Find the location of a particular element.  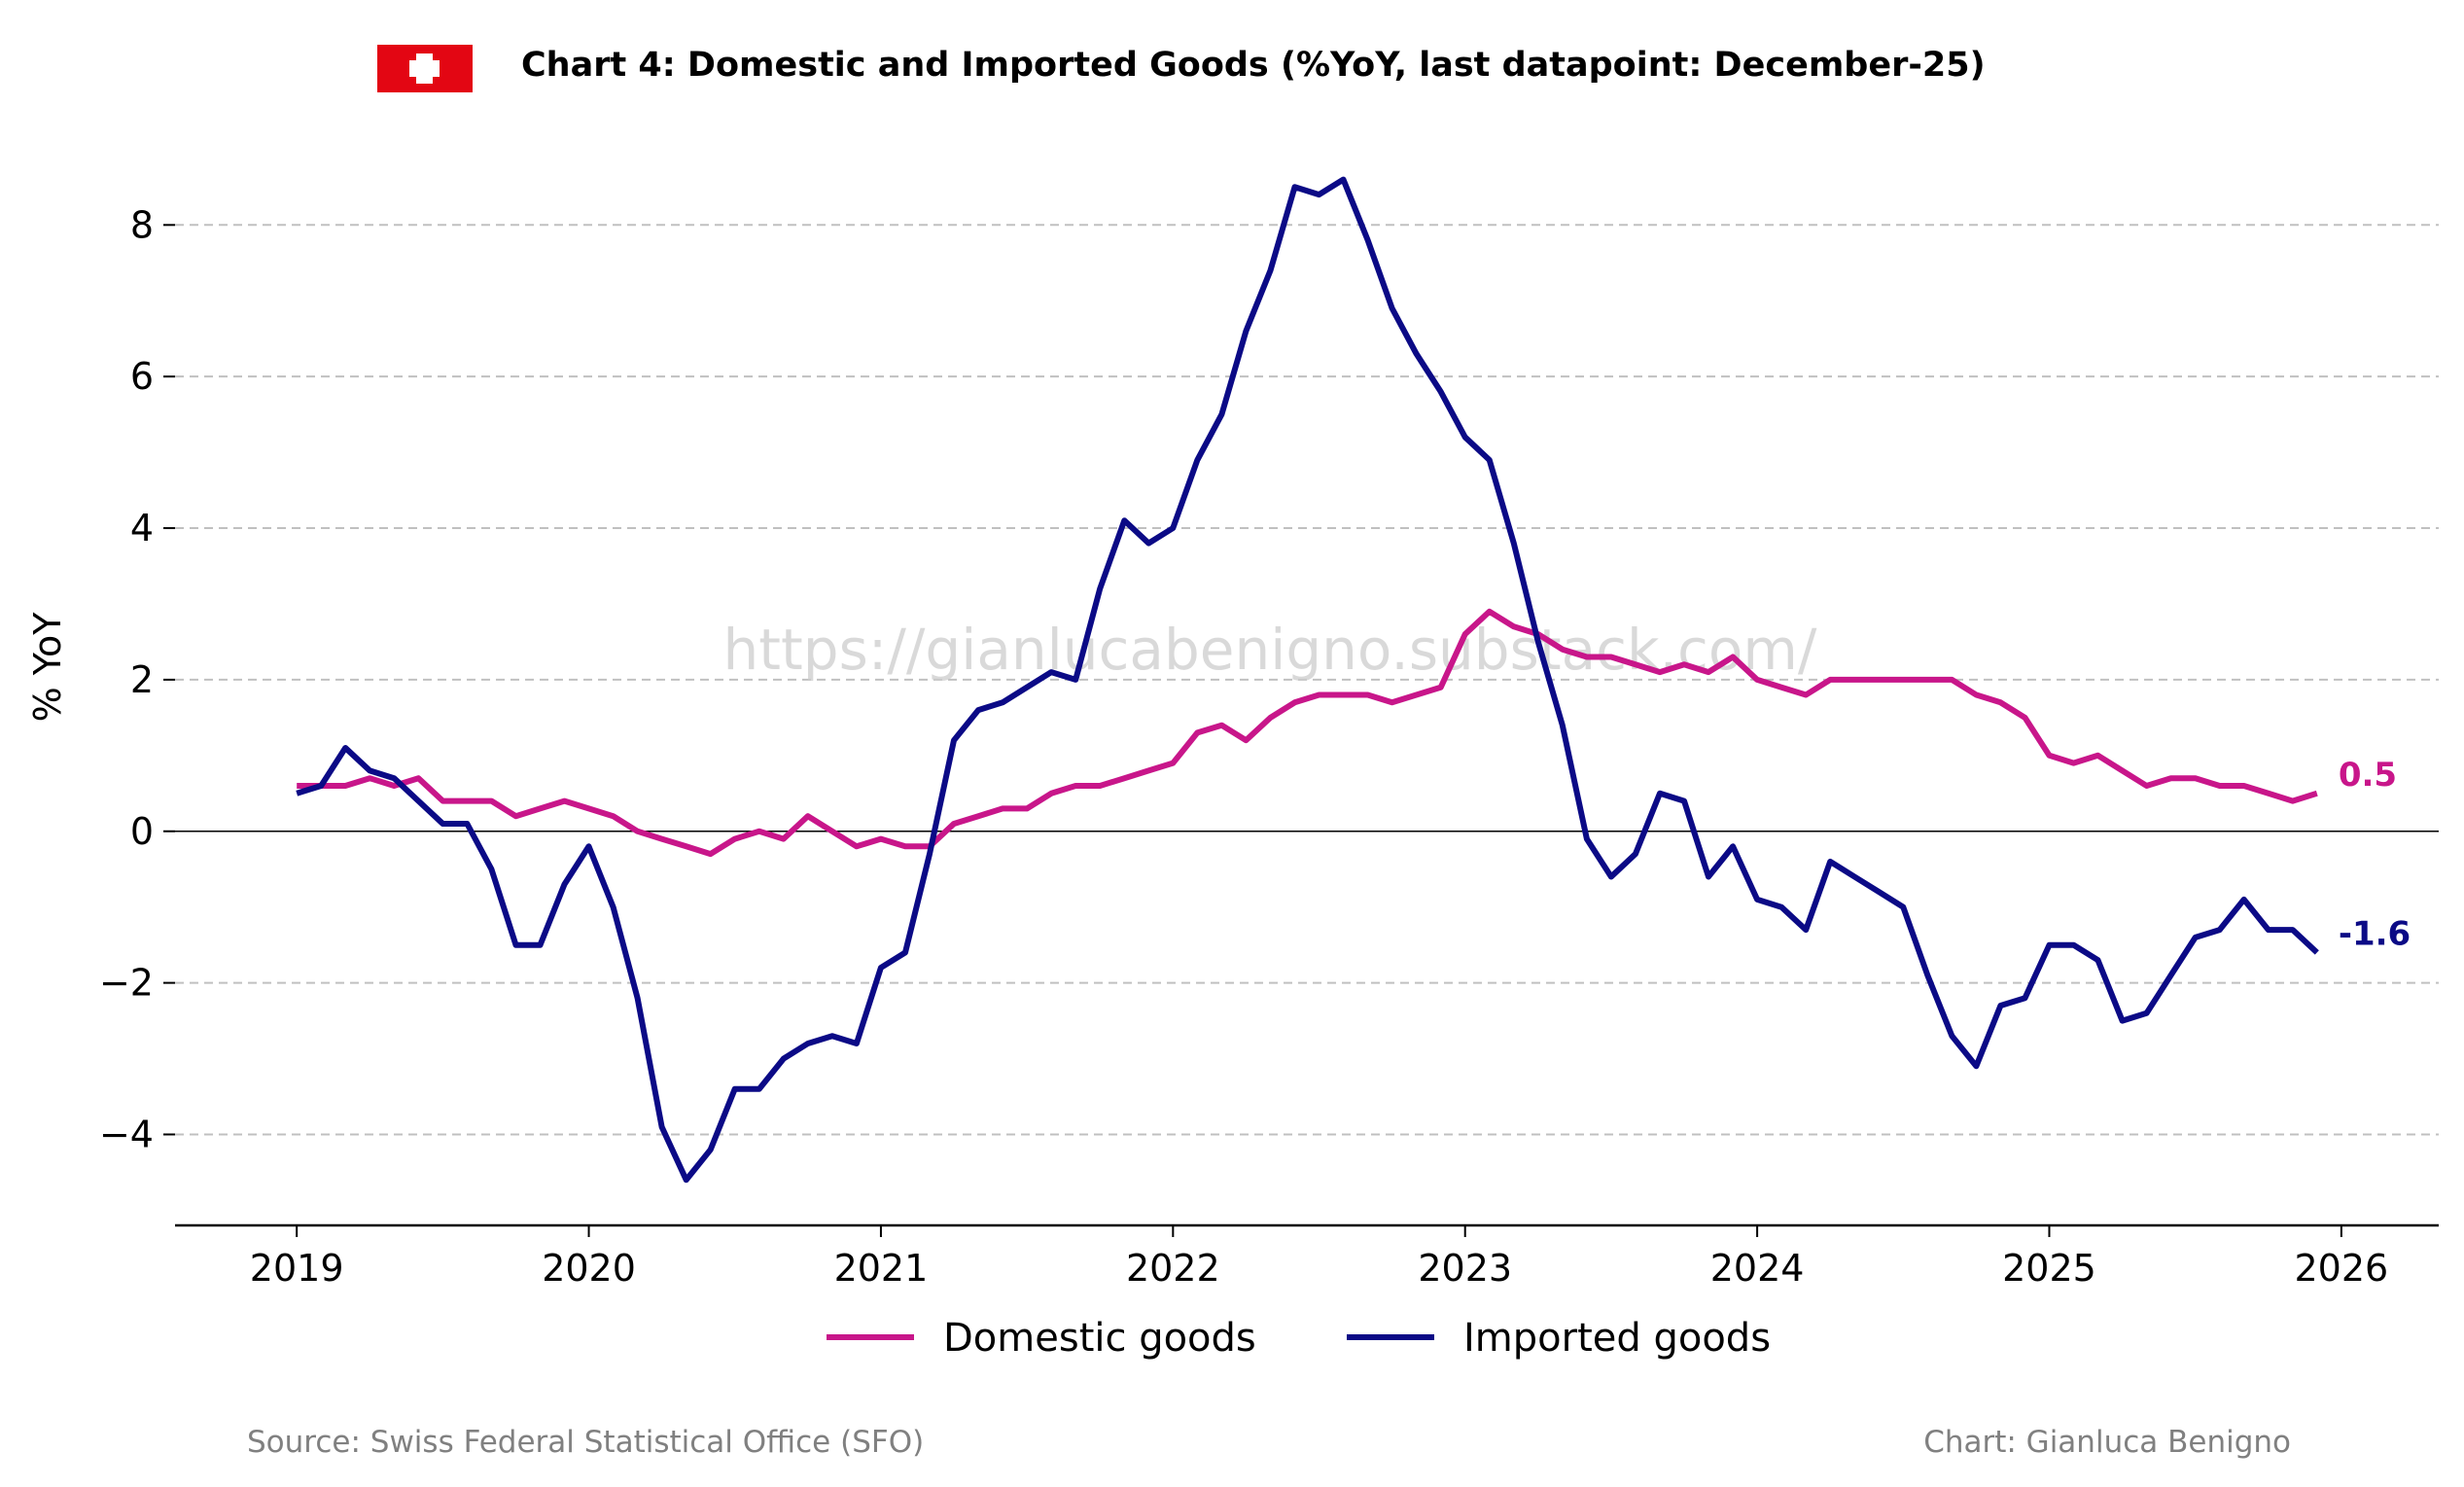

x-tick-label: 2025 is located at coordinates (2049, 1269).